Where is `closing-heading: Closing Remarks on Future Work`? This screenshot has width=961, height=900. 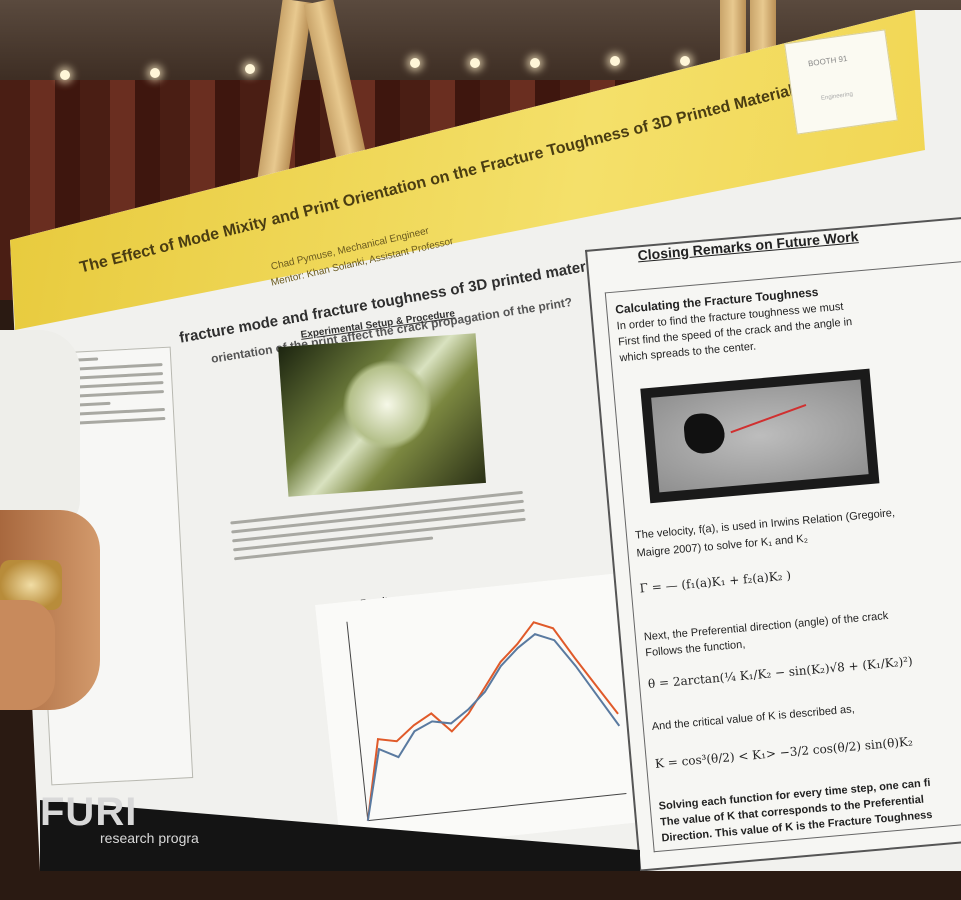 closing-heading: Closing Remarks on Future Work is located at coordinates (747, 246).